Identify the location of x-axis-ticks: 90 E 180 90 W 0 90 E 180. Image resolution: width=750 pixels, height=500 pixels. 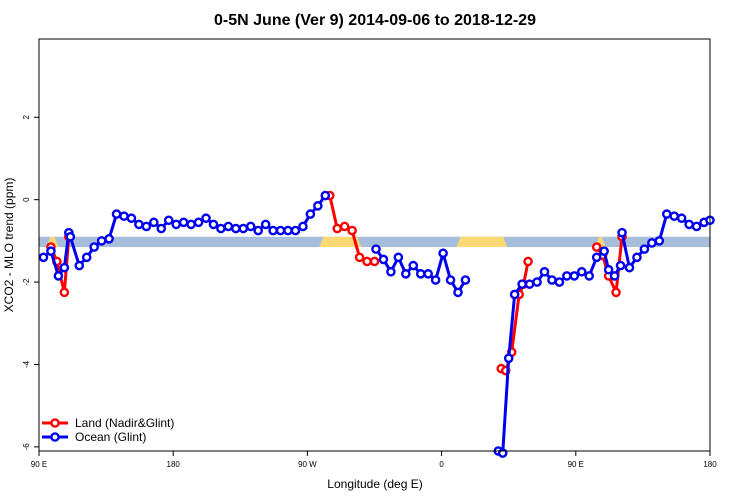
(374, 460).